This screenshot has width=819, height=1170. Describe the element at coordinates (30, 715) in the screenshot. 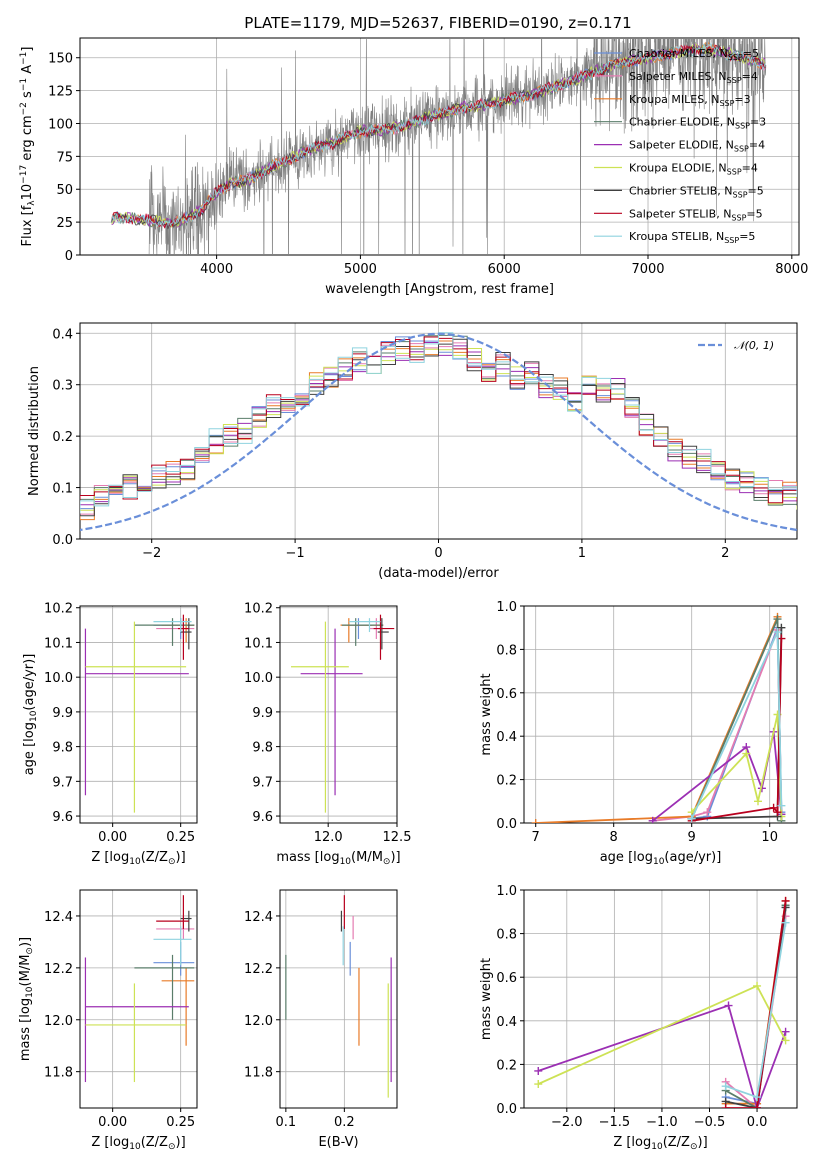

I see `age_vs_Z-ylabel: age [log10(age/yr)]` at that location.